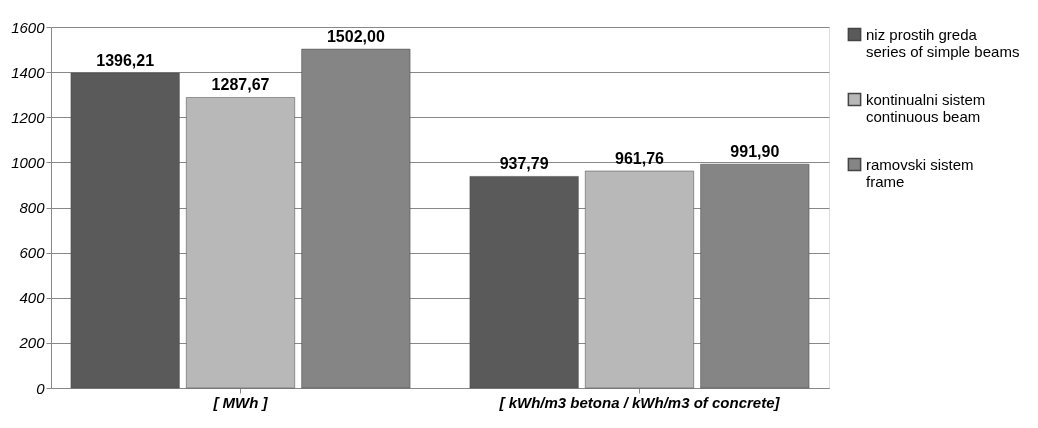 This screenshot has width=1038, height=428. I want to click on data-label: 1502,00, so click(355, 37).